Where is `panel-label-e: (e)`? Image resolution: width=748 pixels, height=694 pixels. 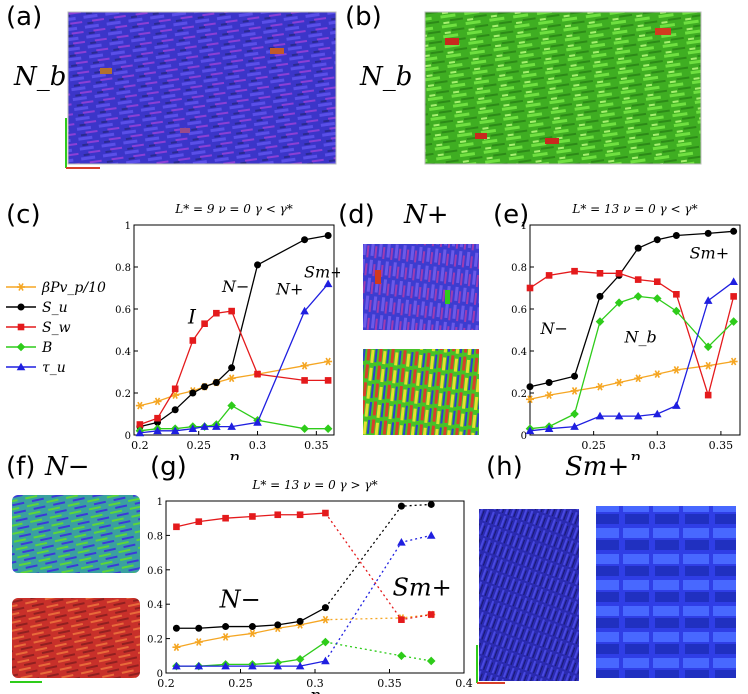
panel-label-e: (e) is located at coordinates (511, 215).